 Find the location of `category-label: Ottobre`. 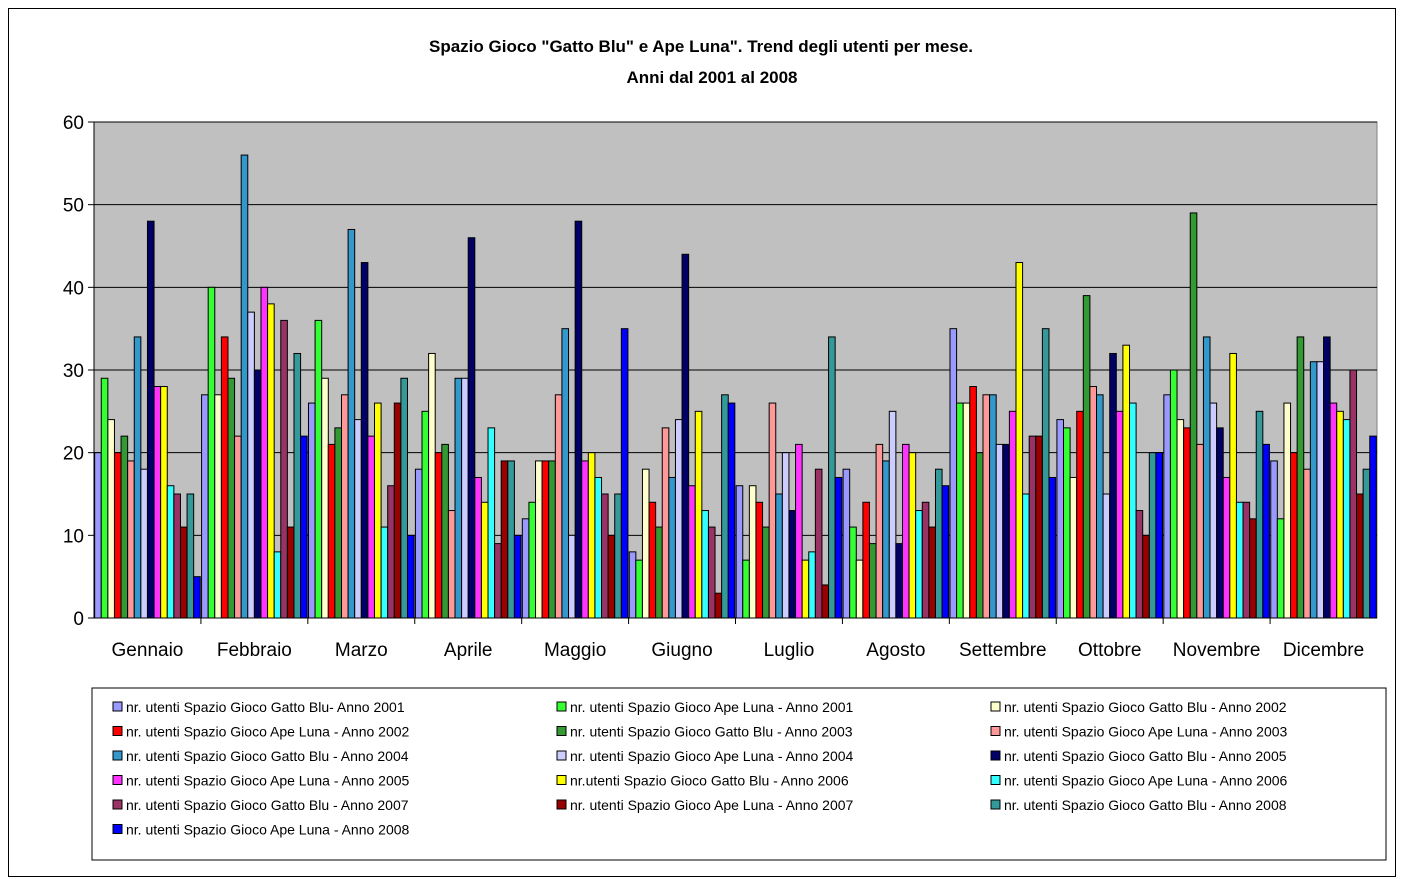

category-label: Ottobre is located at coordinates (1109, 650).